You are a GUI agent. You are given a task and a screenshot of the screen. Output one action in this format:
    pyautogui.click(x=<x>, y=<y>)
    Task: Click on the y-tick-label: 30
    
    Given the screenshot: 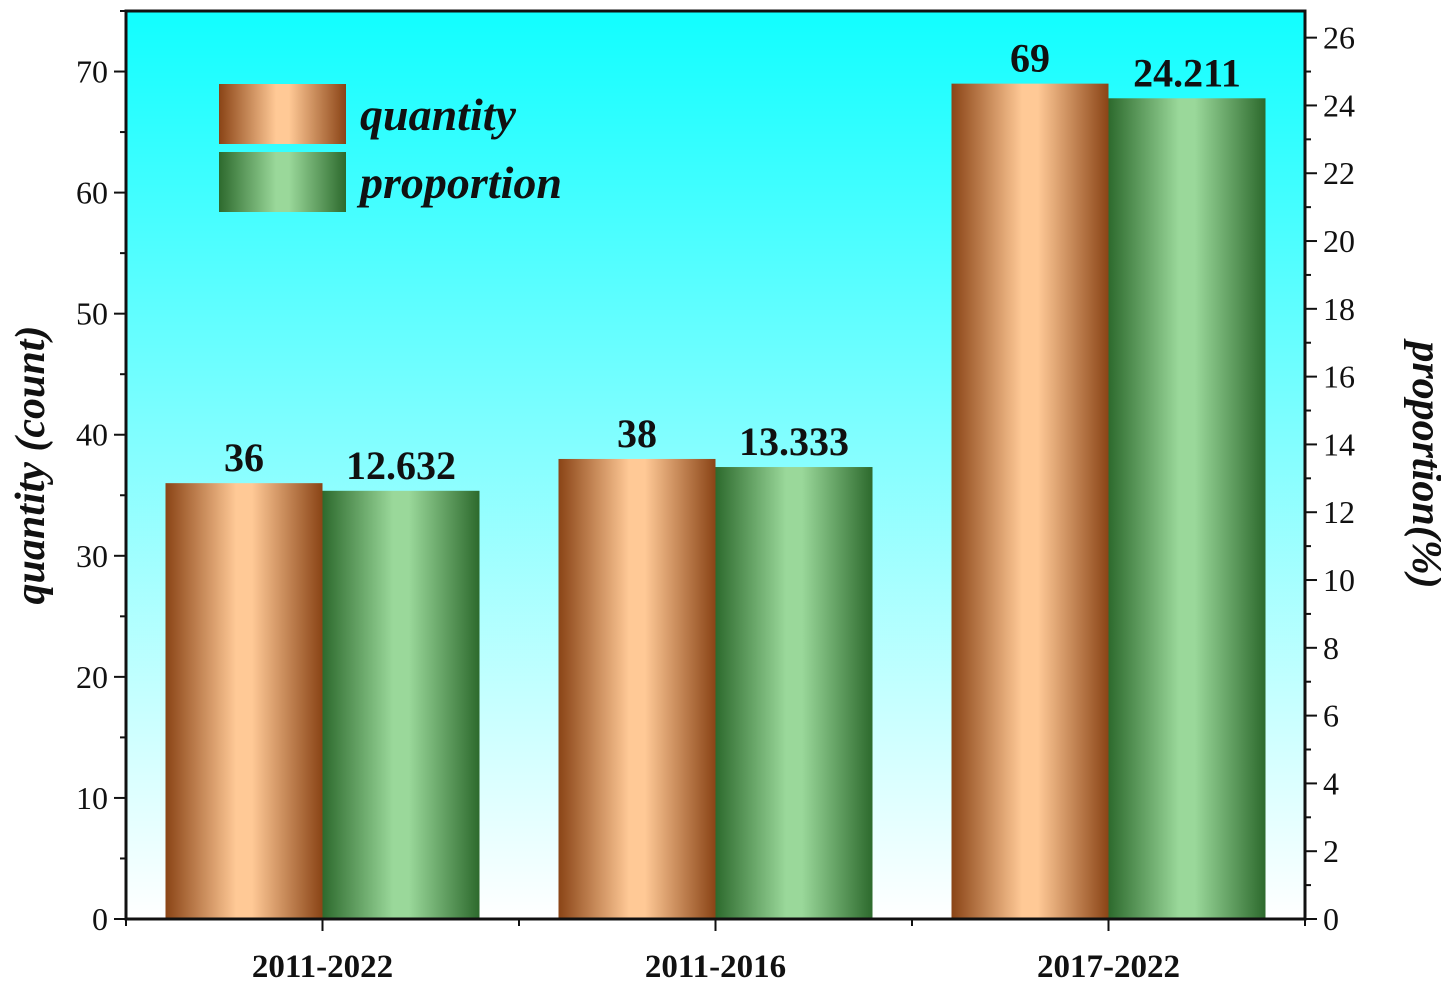 What is the action you would take?
    pyautogui.click(x=92, y=556)
    